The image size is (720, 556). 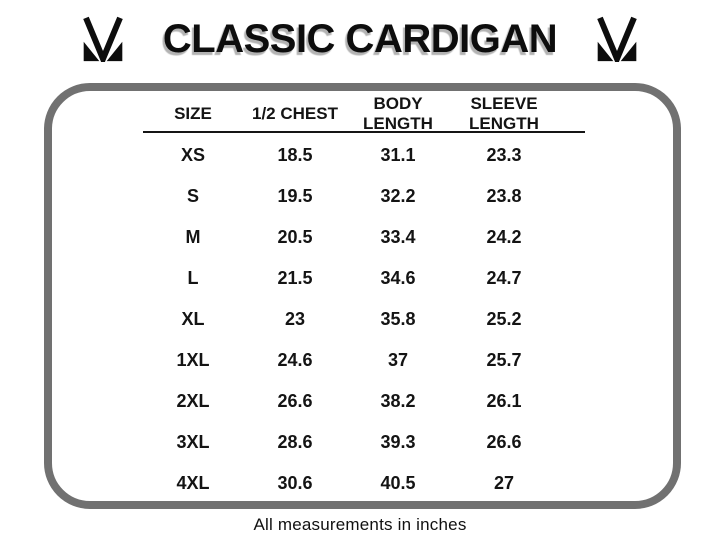 I want to click on size-label: L, so click(x=193, y=277).